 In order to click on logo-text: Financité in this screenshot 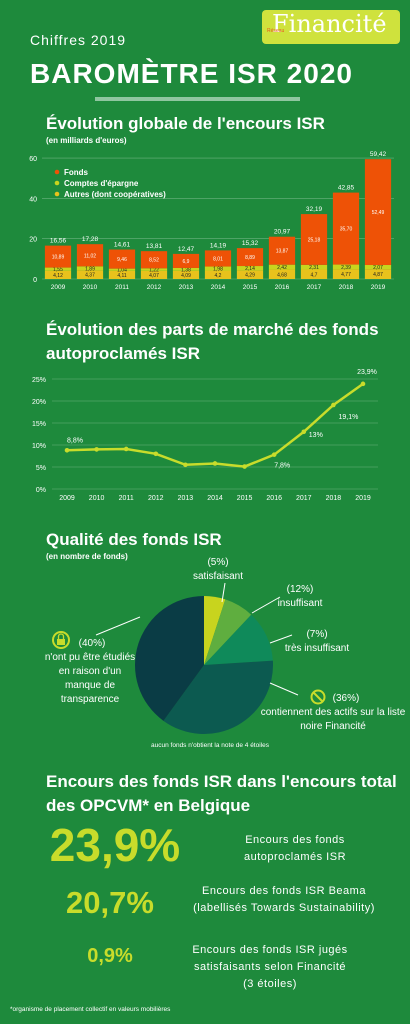, I will do `click(329, 24)`.